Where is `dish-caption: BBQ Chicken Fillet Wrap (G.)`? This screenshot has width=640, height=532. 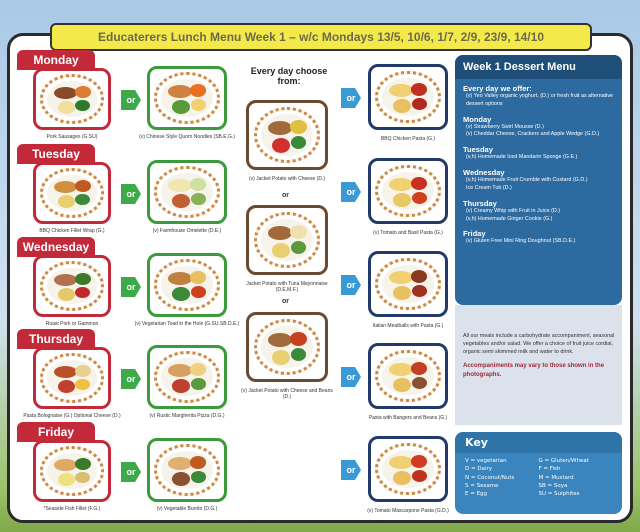
dish-caption: BBQ Chicken Fillet Wrap (G.) is located at coordinates (72, 231).